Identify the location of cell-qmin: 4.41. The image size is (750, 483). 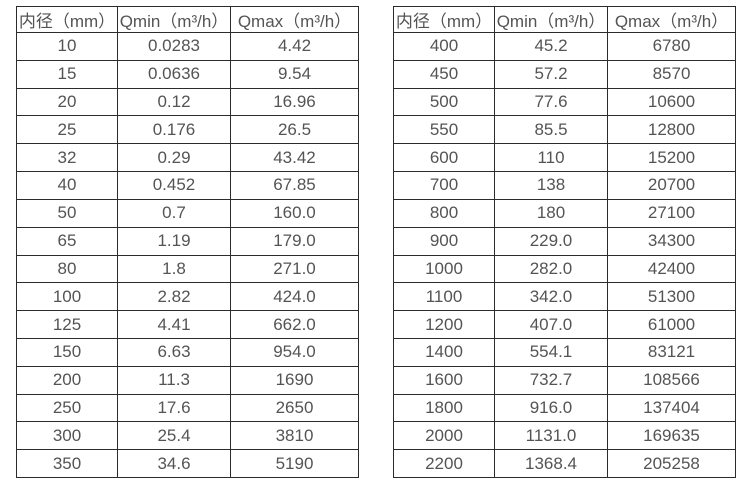
(174, 324).